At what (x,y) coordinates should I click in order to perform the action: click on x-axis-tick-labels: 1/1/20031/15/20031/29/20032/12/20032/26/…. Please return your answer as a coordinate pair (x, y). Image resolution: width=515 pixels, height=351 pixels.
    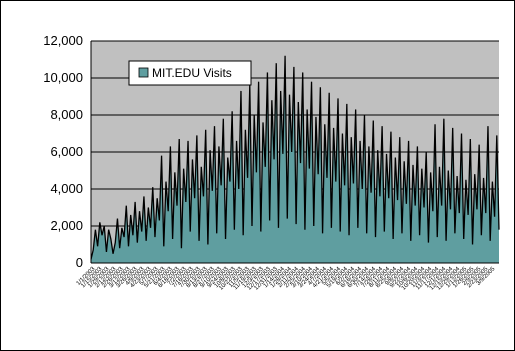
    Looking at the image, I should click on (286, 279).